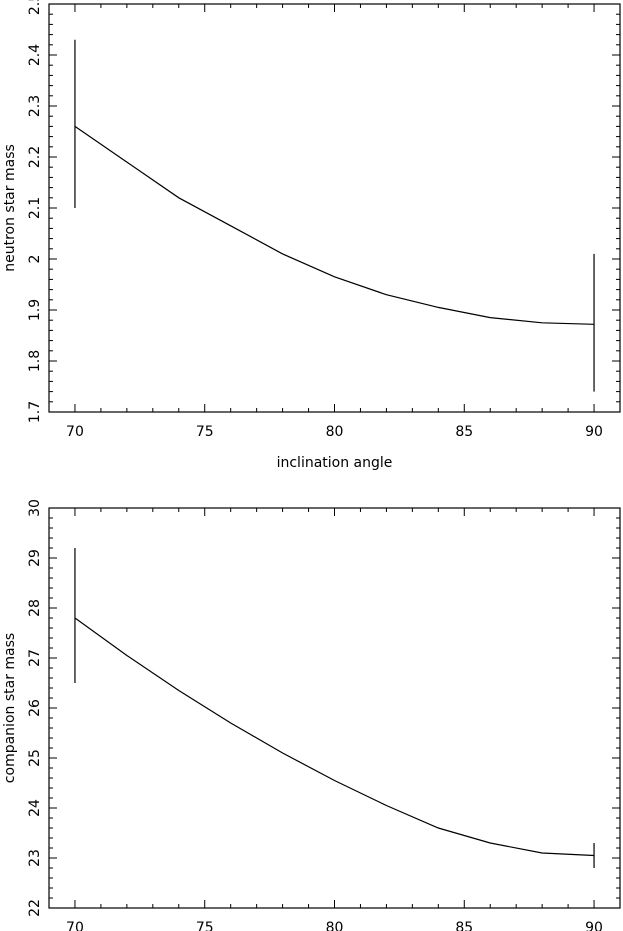  What do you see at coordinates (10, 708) in the screenshot?
I see `y-axis-label: companion star mass` at bounding box center [10, 708].